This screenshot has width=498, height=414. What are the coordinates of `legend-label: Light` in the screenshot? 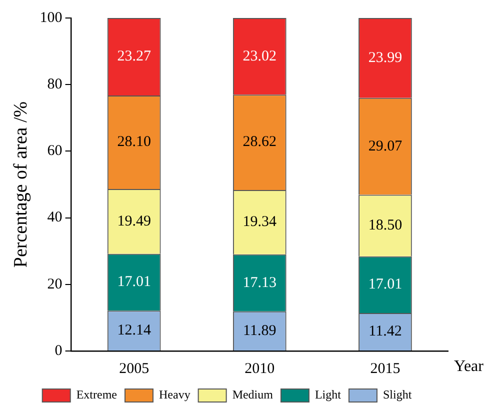 It's located at (328, 395).